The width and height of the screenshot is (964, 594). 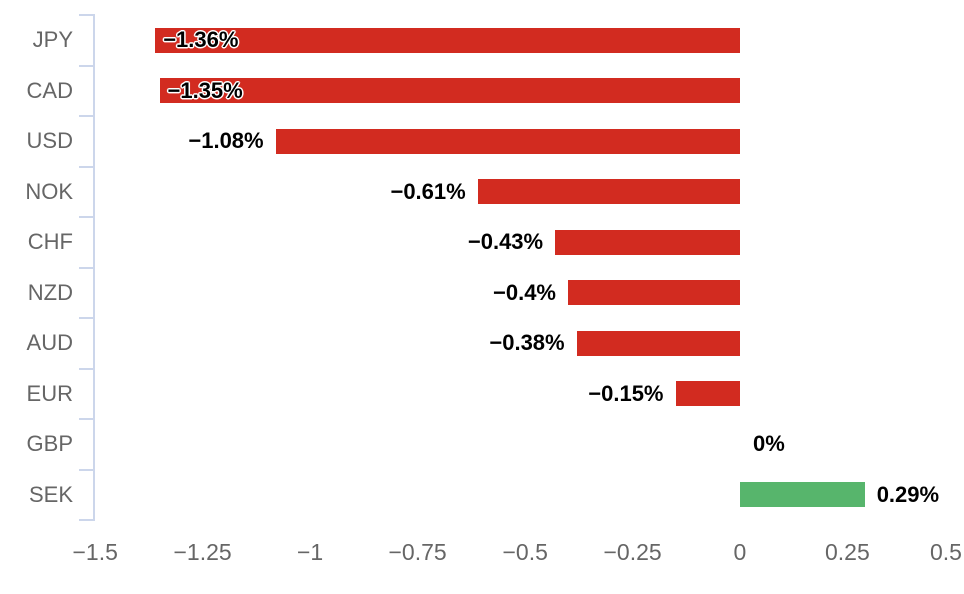 What do you see at coordinates (946, 552) in the screenshot?
I see `x-axis-label-0.5: 0.5` at bounding box center [946, 552].